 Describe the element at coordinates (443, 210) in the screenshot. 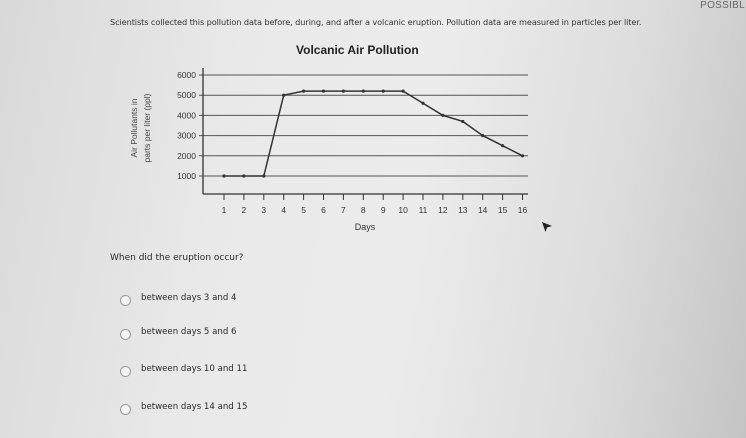

I see `x-tick-label: 12` at that location.